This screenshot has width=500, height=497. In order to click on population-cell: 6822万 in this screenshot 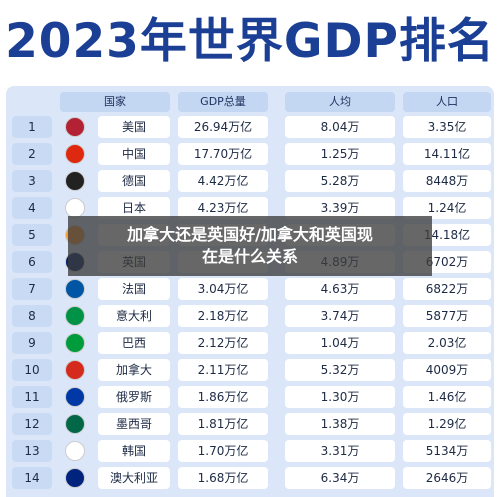, I will do `click(447, 289)`.